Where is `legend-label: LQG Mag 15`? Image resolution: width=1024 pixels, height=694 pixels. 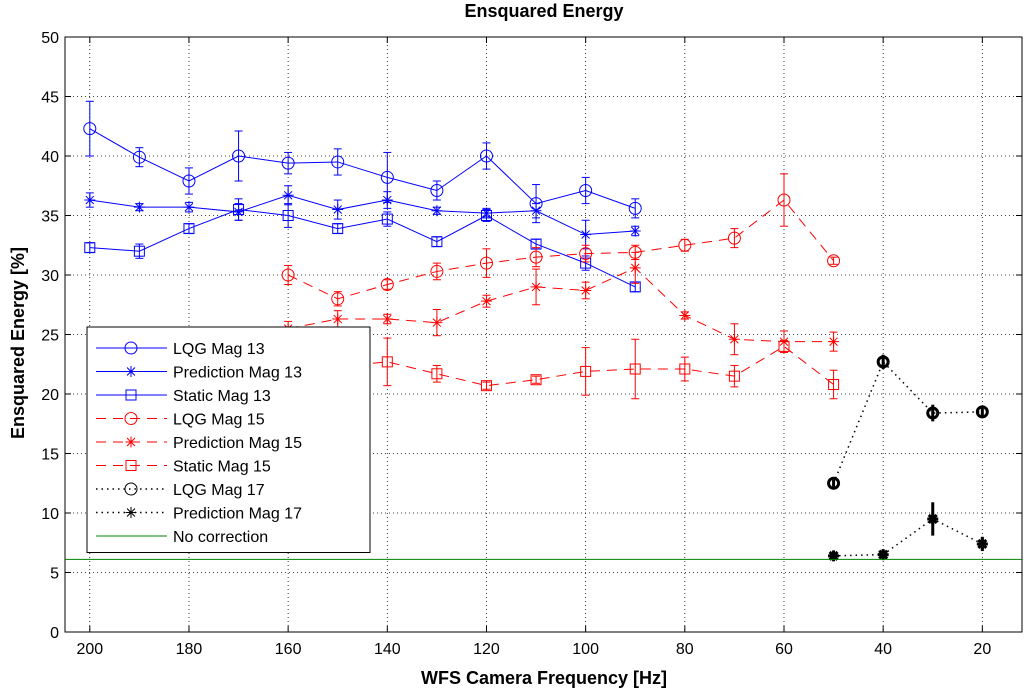
legend-label: LQG Mag 15 is located at coordinates (219, 420).